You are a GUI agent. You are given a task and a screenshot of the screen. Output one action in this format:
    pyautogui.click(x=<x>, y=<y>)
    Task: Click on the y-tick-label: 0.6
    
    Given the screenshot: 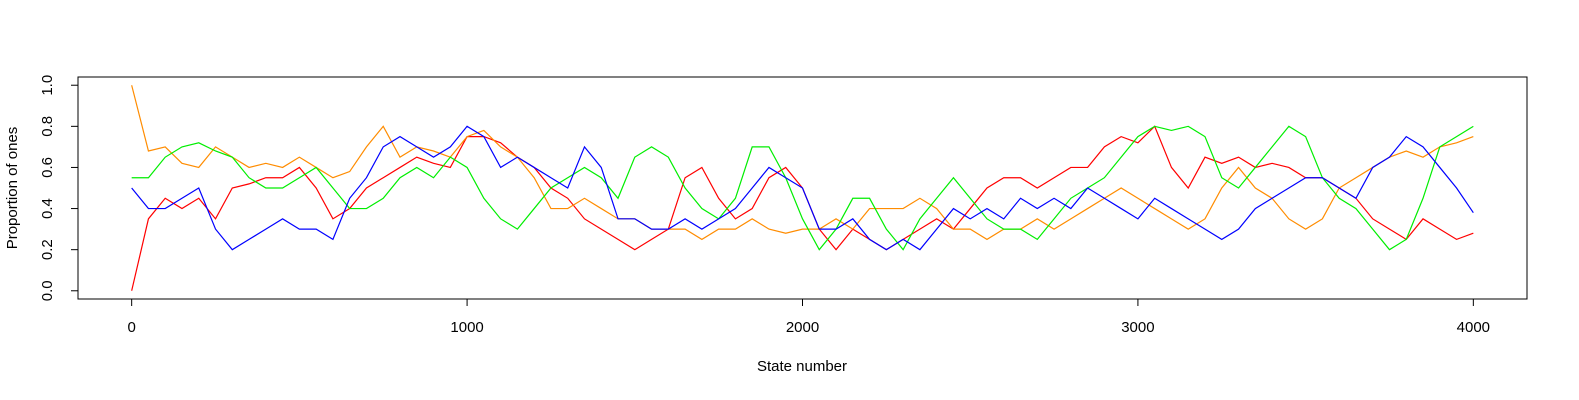 What is the action you would take?
    pyautogui.click(x=47, y=167)
    